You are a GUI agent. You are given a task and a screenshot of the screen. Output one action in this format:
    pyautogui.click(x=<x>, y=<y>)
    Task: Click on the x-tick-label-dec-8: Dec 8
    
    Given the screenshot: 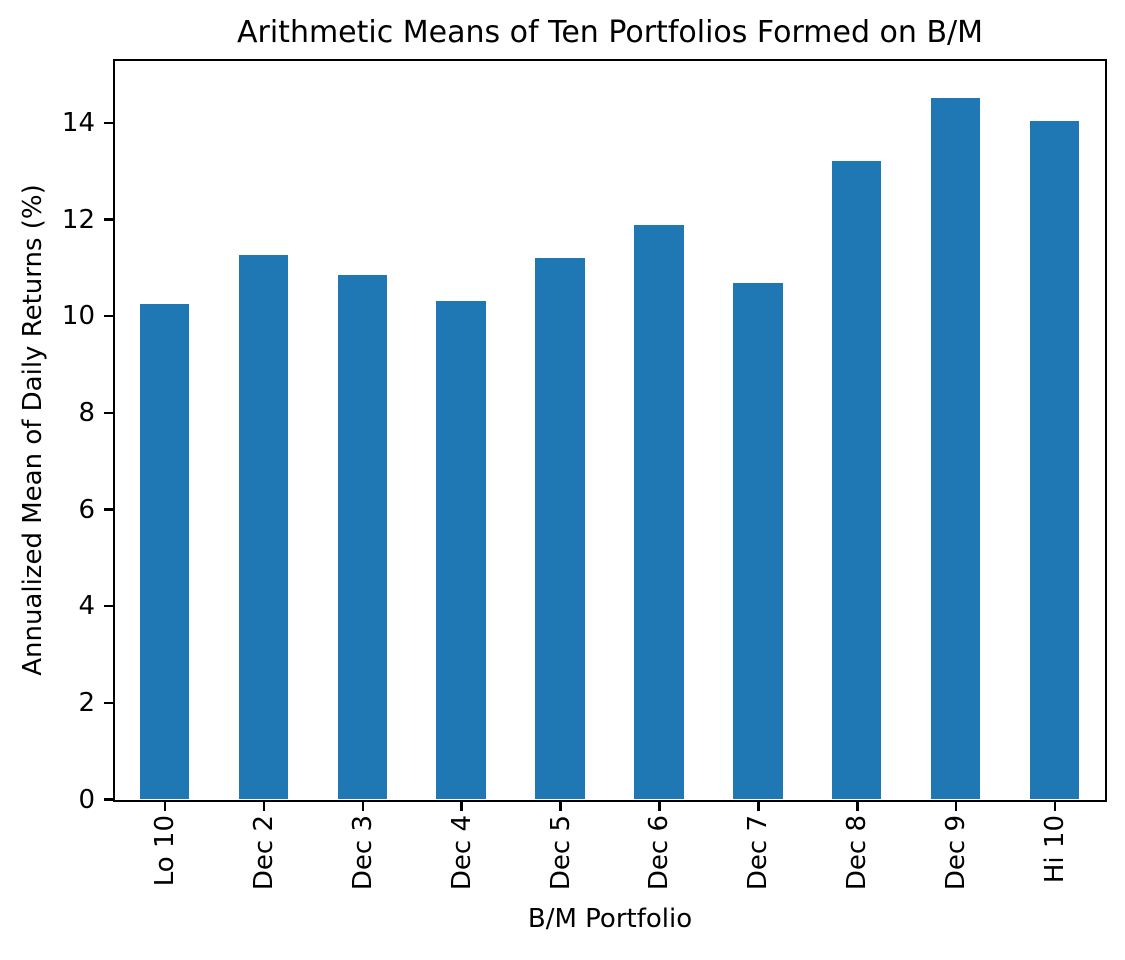 What is the action you would take?
    pyautogui.click(x=857, y=853)
    